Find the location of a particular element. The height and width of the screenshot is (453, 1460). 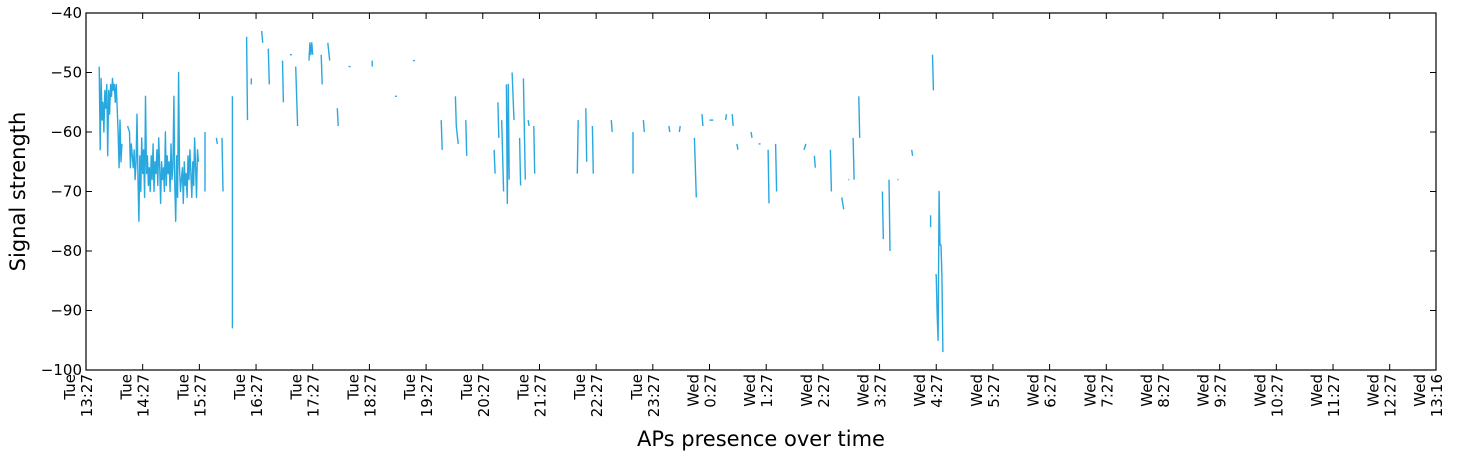

x-tick-label: Tue16:27 is located at coordinates (248, 395).